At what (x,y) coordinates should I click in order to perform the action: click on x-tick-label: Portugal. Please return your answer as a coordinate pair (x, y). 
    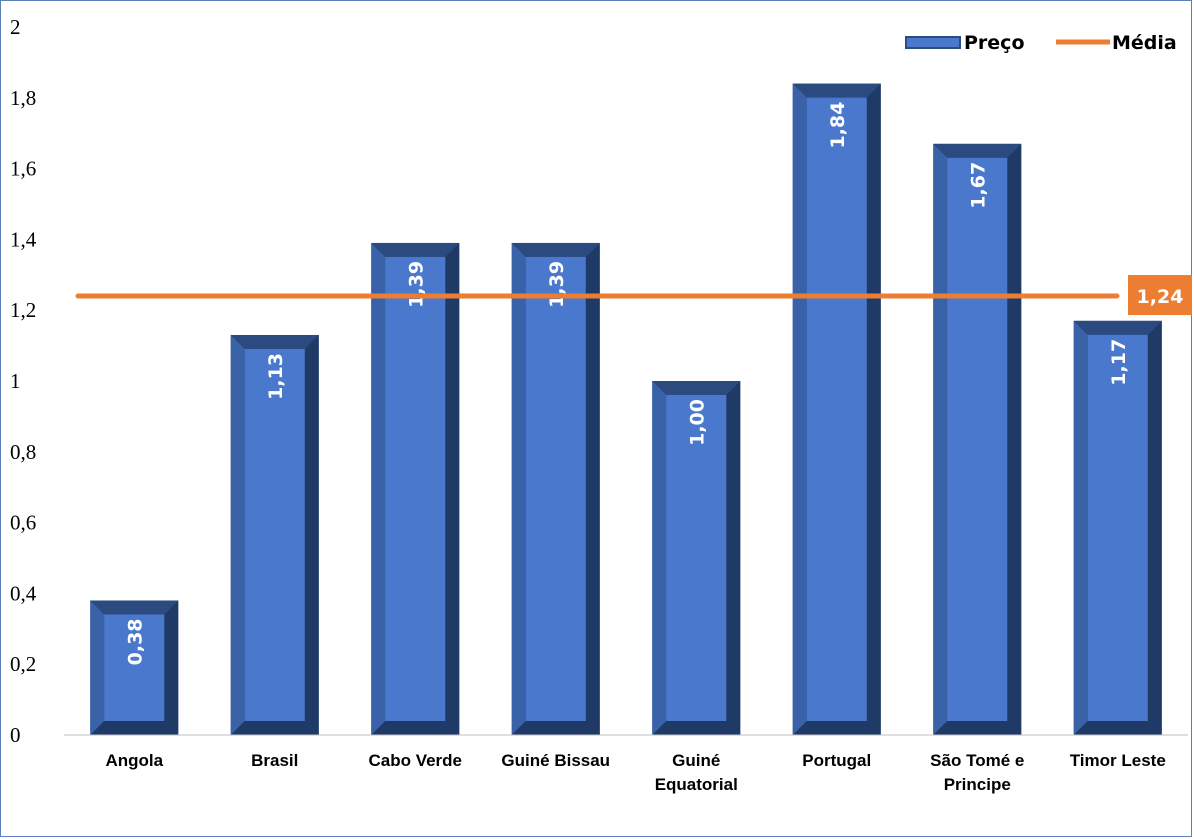
    Looking at the image, I should click on (836, 760).